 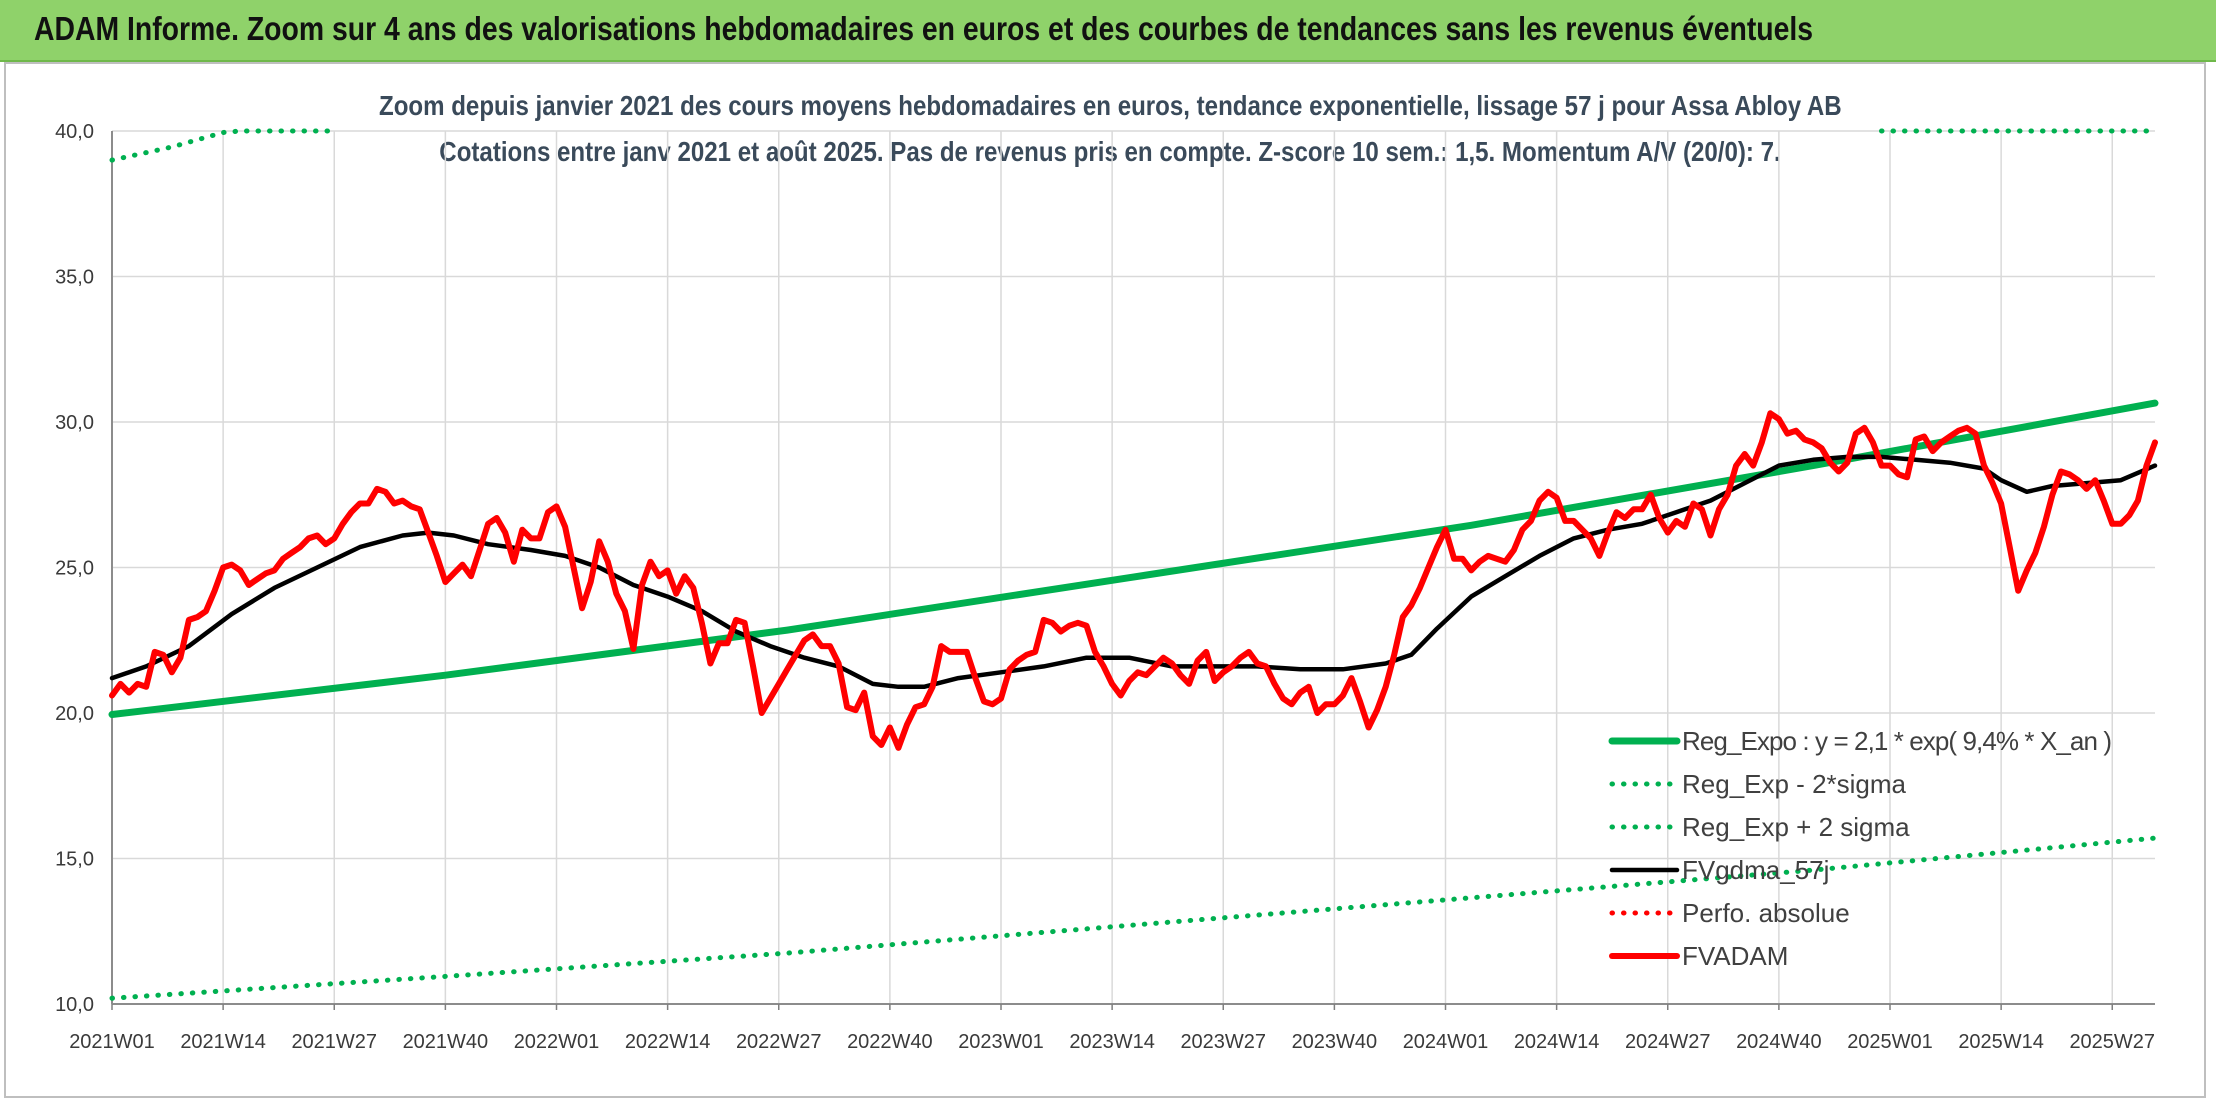 What do you see at coordinates (1779, 1042) in the screenshot?
I see `x-tick-label: 2024W40` at bounding box center [1779, 1042].